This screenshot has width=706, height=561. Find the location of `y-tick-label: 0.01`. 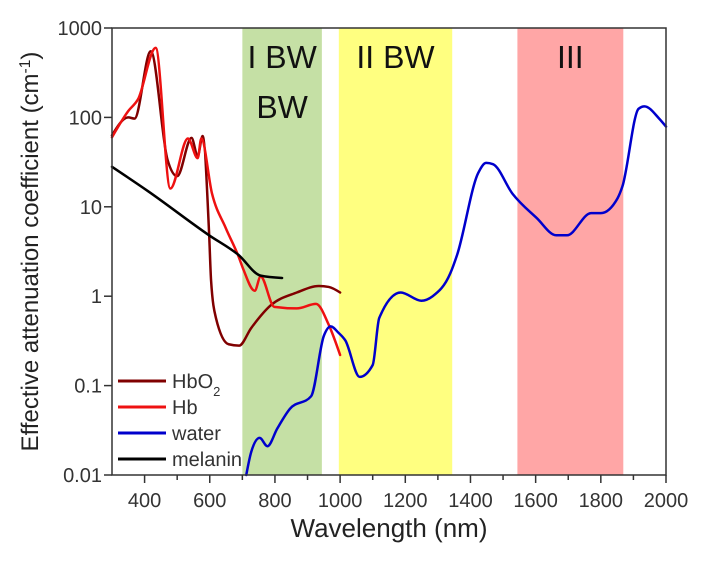

y-tick-label: 0.01 is located at coordinates (82, 476).